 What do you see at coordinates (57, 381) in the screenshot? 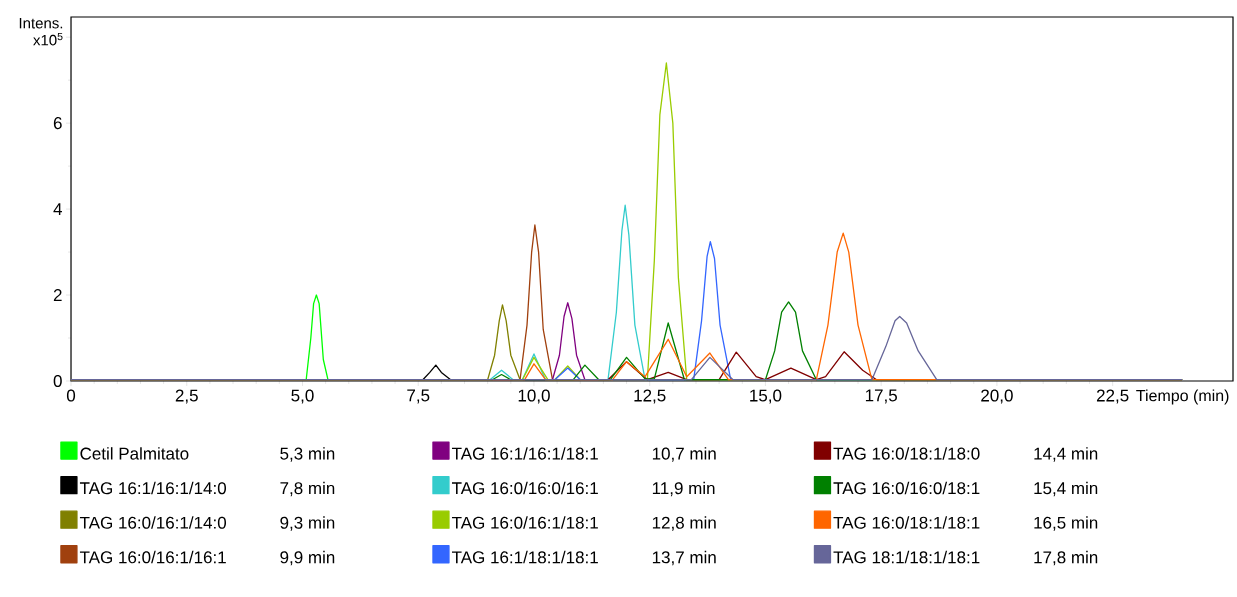
I see `y-tick-label: 0` at bounding box center [57, 381].